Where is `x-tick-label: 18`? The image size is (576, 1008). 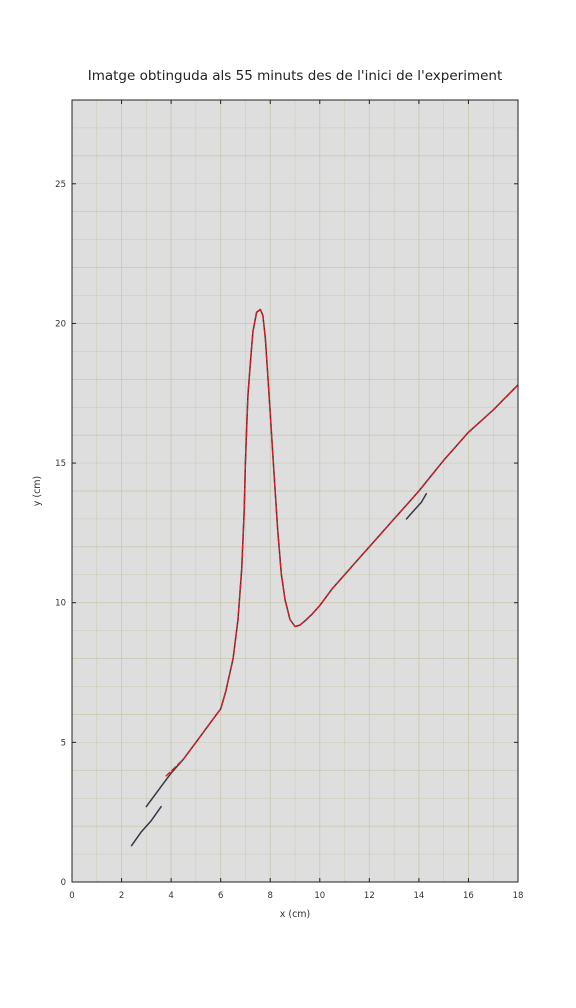 x-tick-label: 18 is located at coordinates (518, 896).